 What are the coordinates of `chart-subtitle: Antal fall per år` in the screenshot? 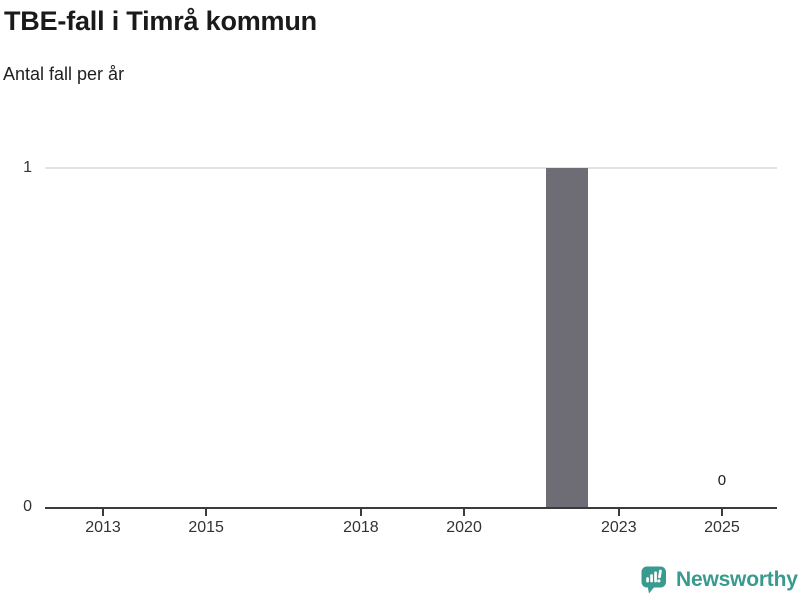 It's located at (64, 74).